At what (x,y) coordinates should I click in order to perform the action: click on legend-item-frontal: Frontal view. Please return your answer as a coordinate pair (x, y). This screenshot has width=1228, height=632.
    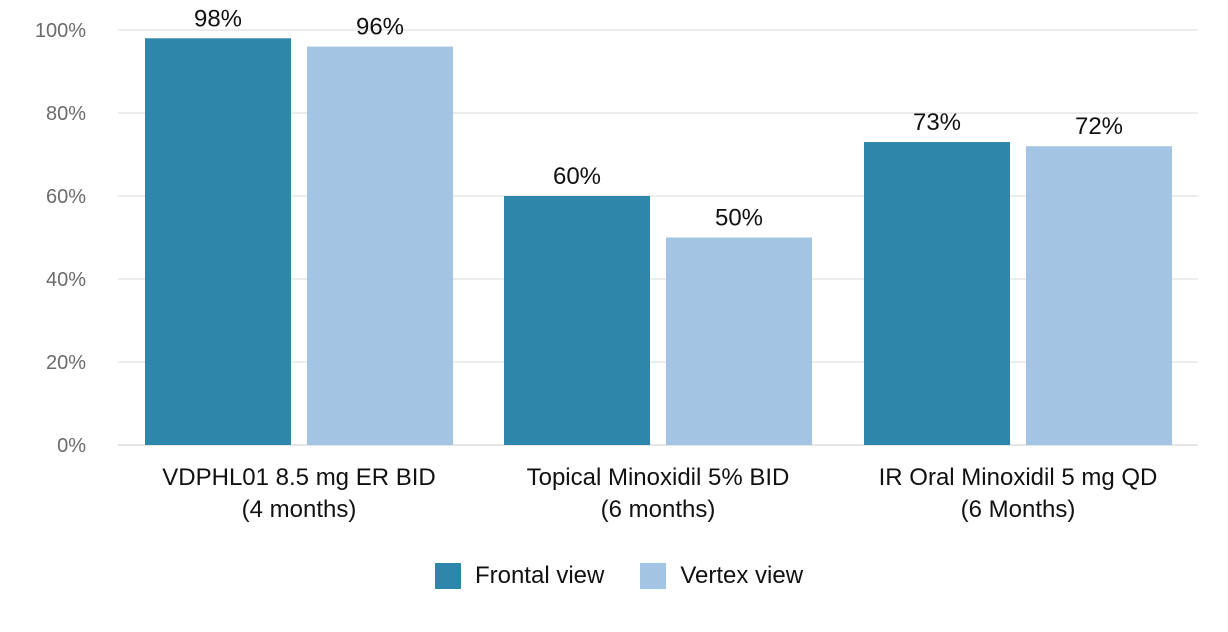
    Looking at the image, I should click on (519, 576).